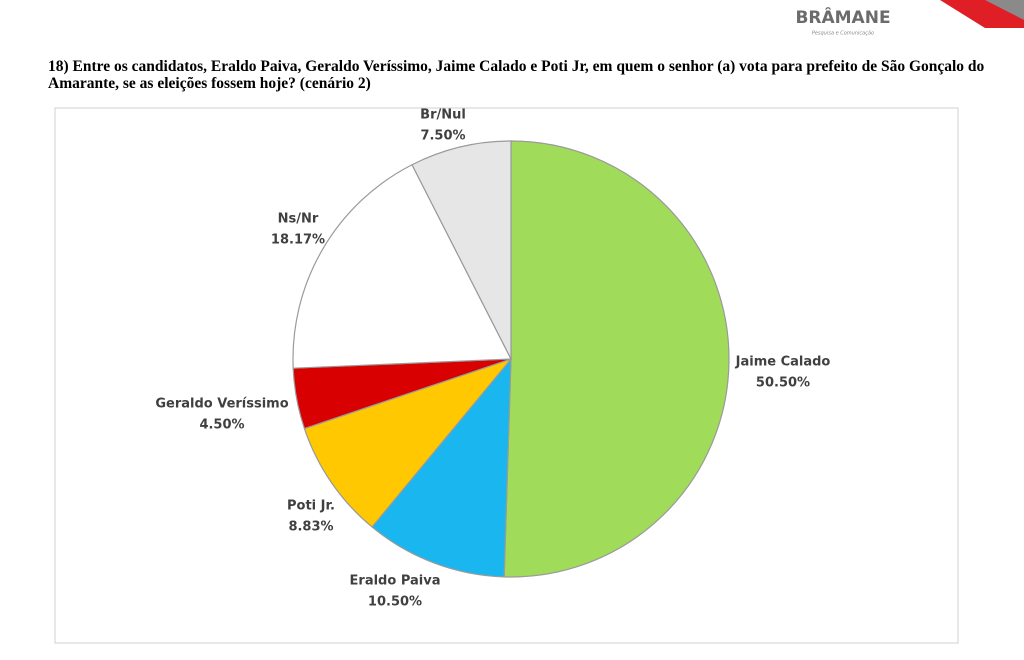 The width and height of the screenshot is (1024, 660). I want to click on slice-value-label: 50.50%, so click(783, 383).